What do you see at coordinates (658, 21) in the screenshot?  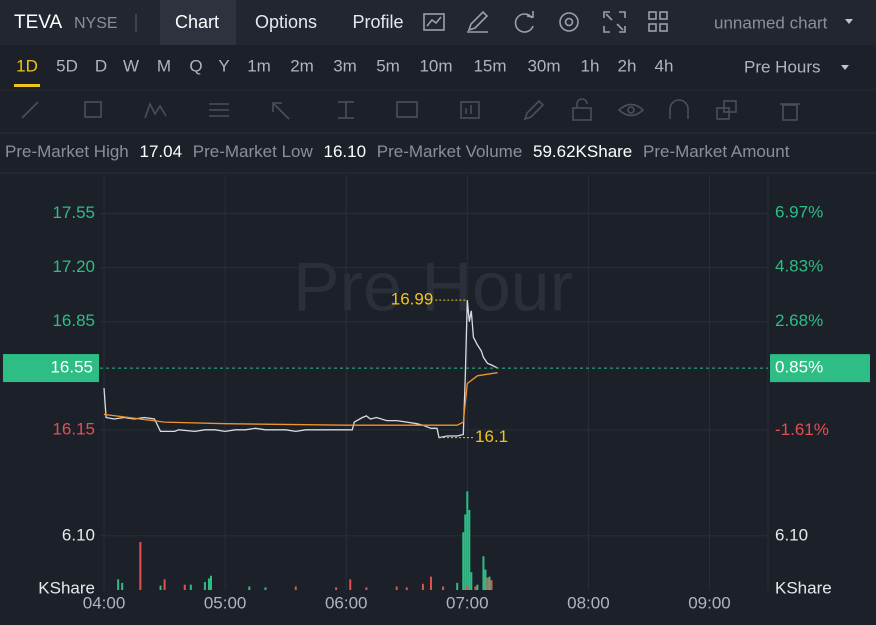 I see `layout-icon` at bounding box center [658, 21].